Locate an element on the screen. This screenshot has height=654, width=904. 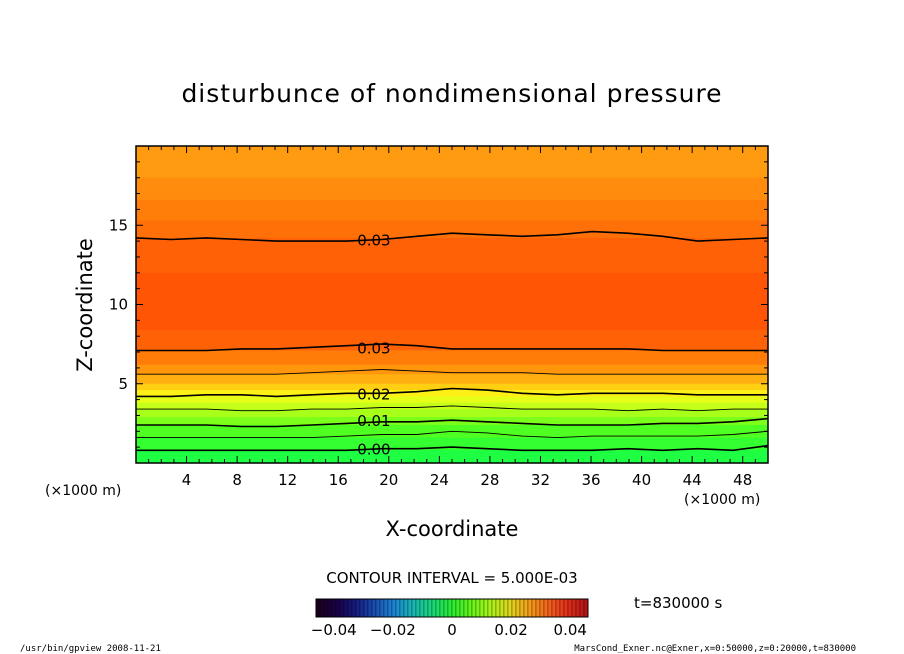
contour-label-4: 0.00 is located at coordinates (373, 450).